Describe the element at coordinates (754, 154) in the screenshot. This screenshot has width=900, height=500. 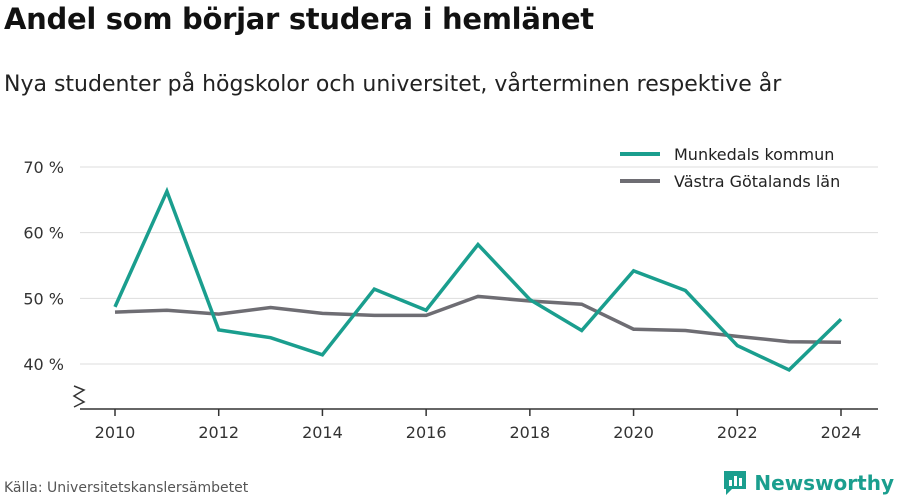
I see `legend-label: Munkedals kommun` at that location.